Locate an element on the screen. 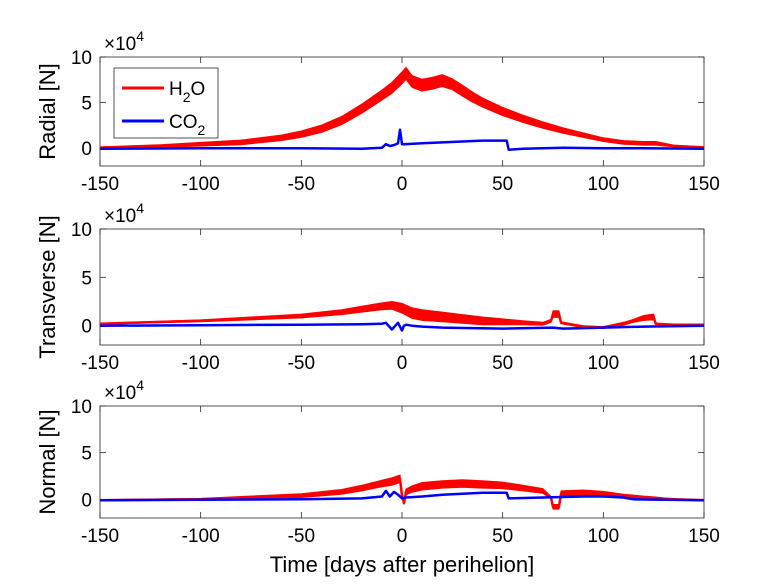 The image size is (778, 584). transverse-series-h2o is located at coordinates (402, 315).